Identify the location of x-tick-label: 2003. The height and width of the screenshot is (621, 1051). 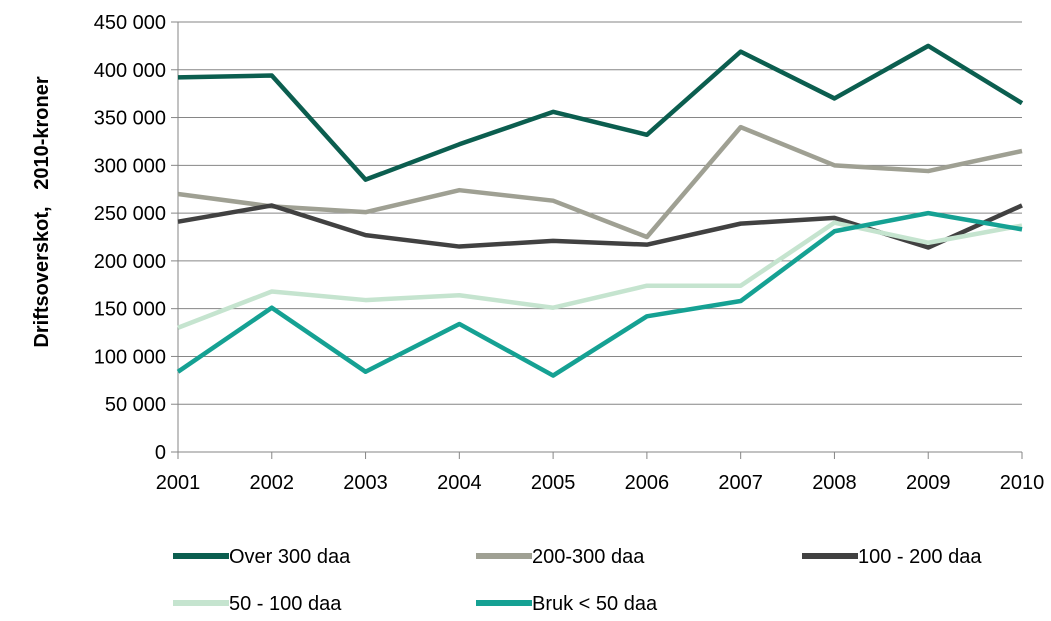
(365, 483).